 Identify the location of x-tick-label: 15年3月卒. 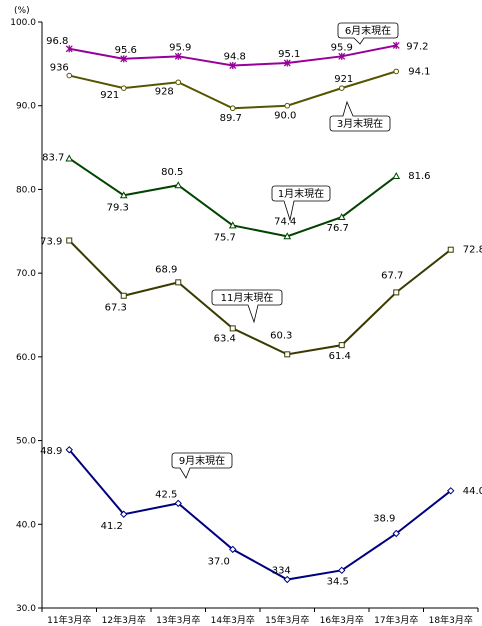
(287, 620).